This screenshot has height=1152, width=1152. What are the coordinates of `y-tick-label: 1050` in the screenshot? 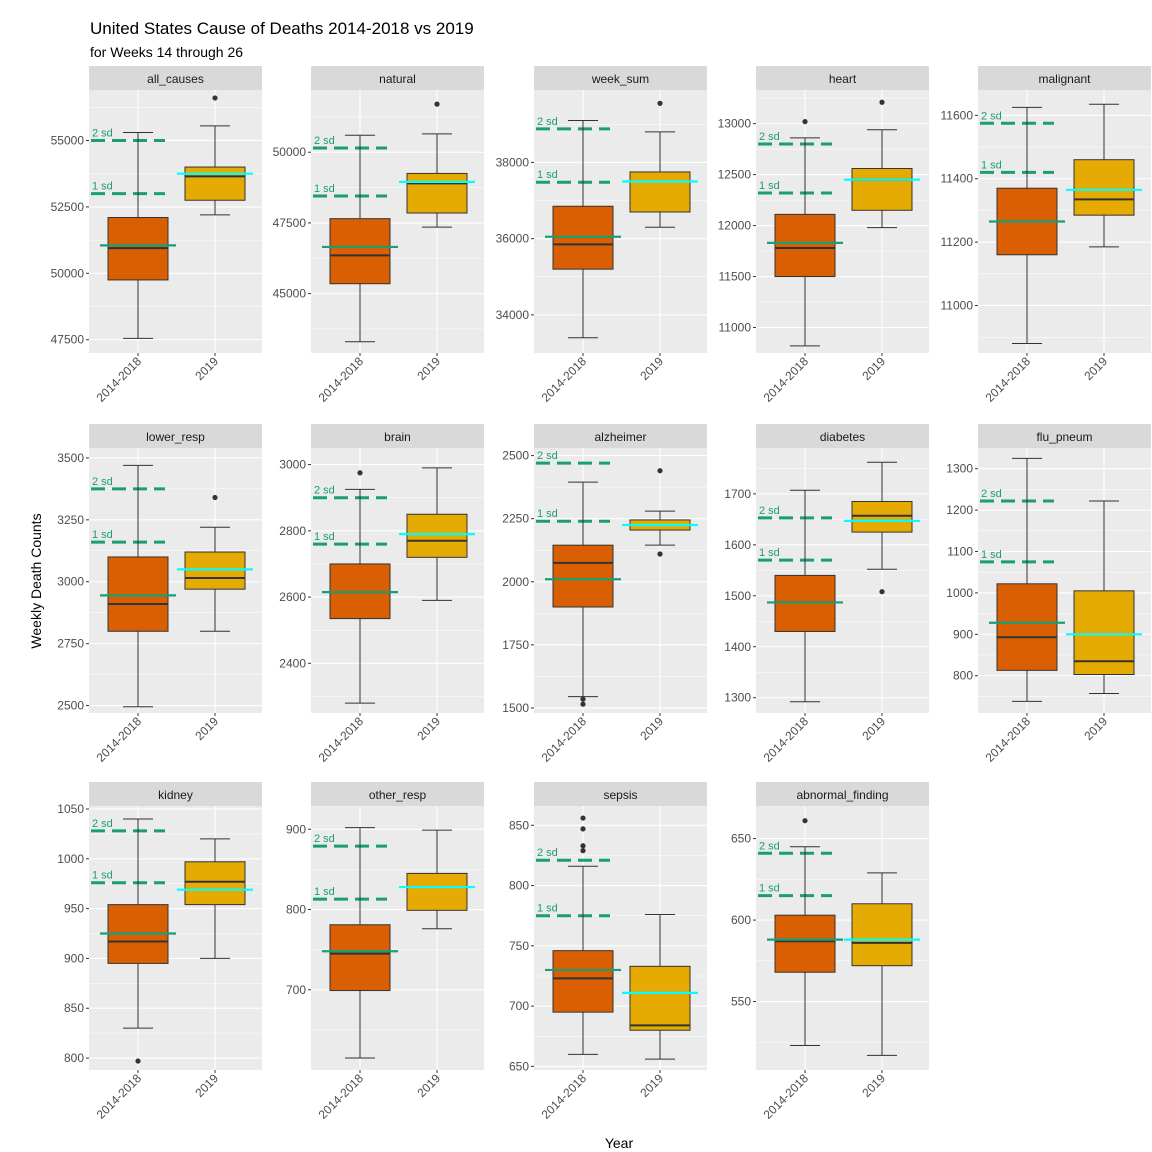 It's located at (70, 809).